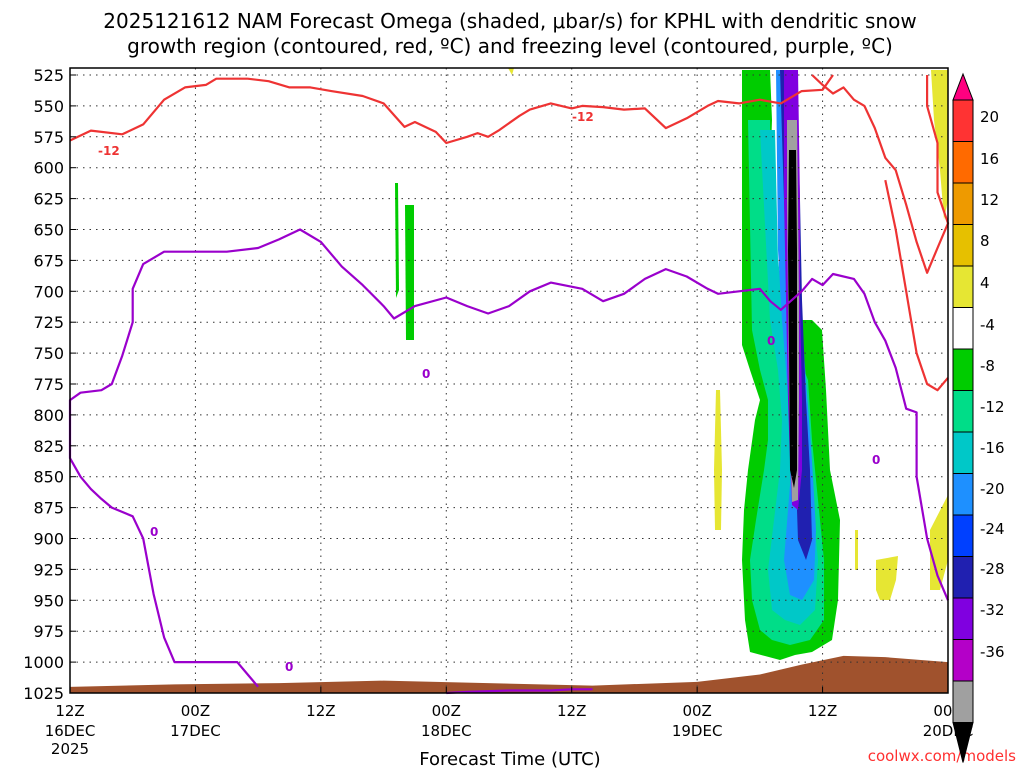  I want to click on y-tick-label: 900, so click(48, 539).